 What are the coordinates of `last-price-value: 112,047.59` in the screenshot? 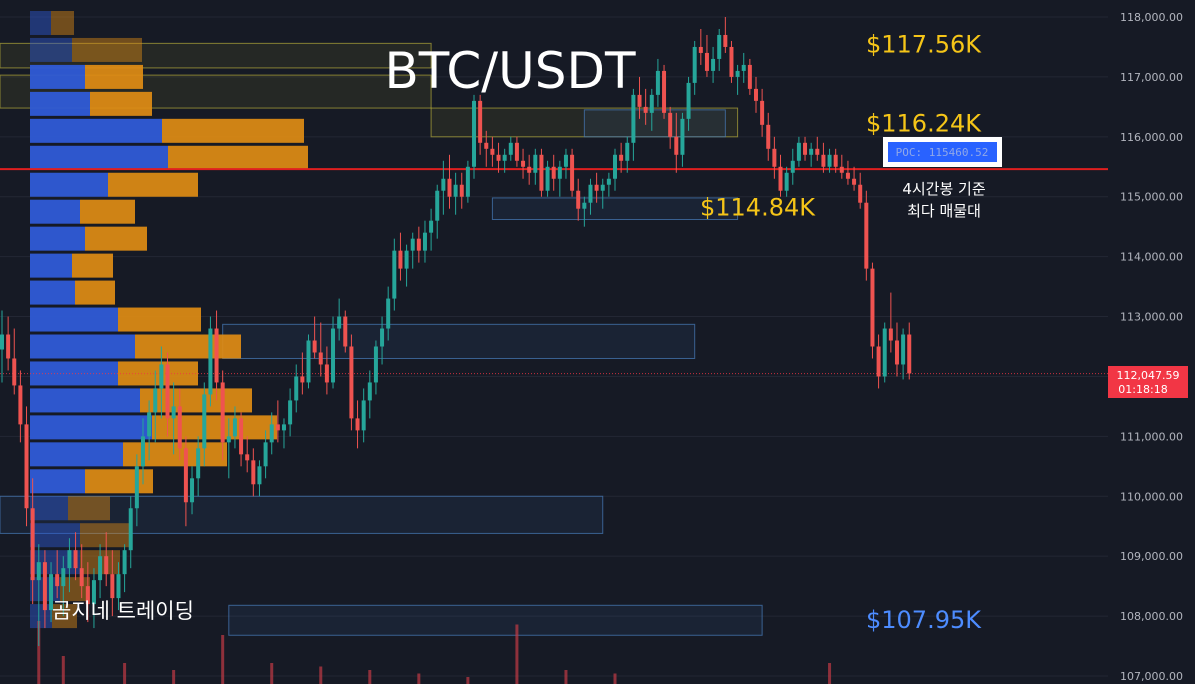 It's located at (1148, 375).